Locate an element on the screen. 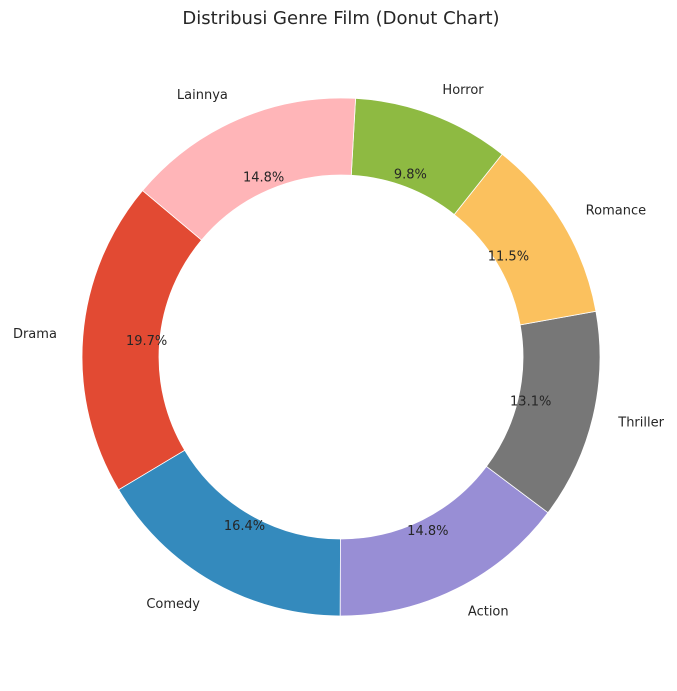  slice-lainnya is located at coordinates (249, 169).